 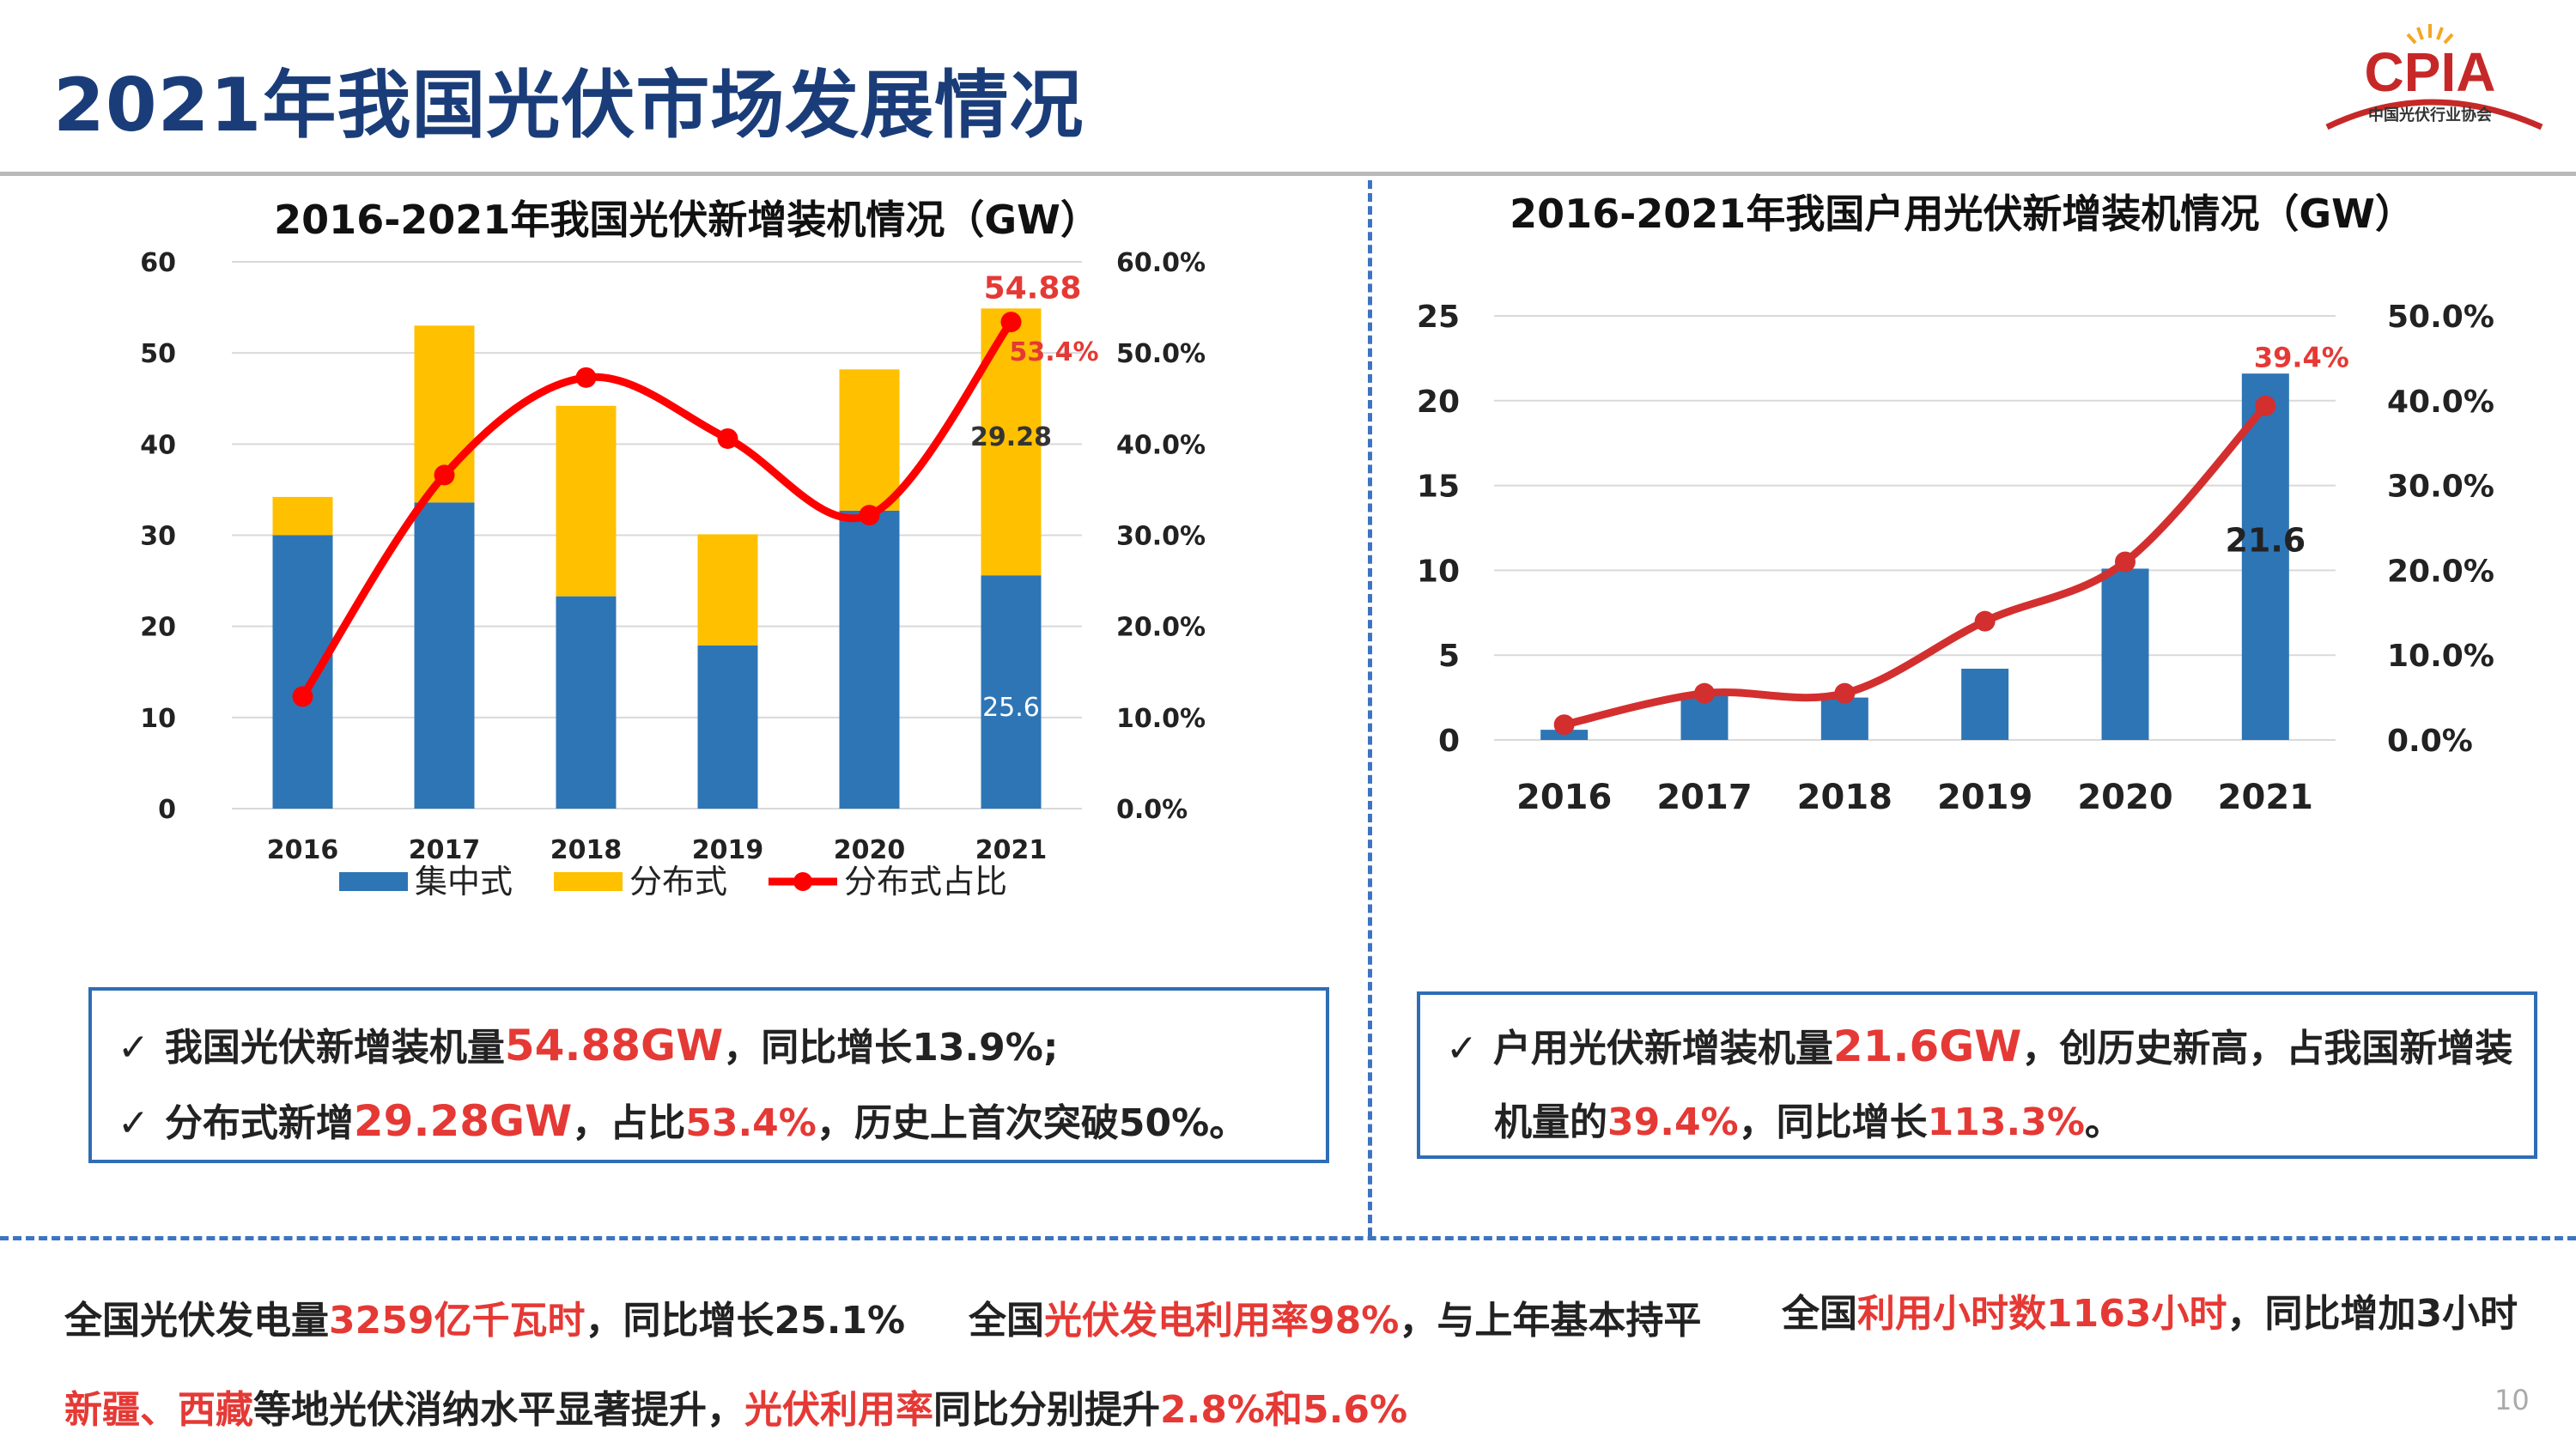 What do you see at coordinates (158, 354) in the screenshot?
I see `y-tick-label: 50` at bounding box center [158, 354].